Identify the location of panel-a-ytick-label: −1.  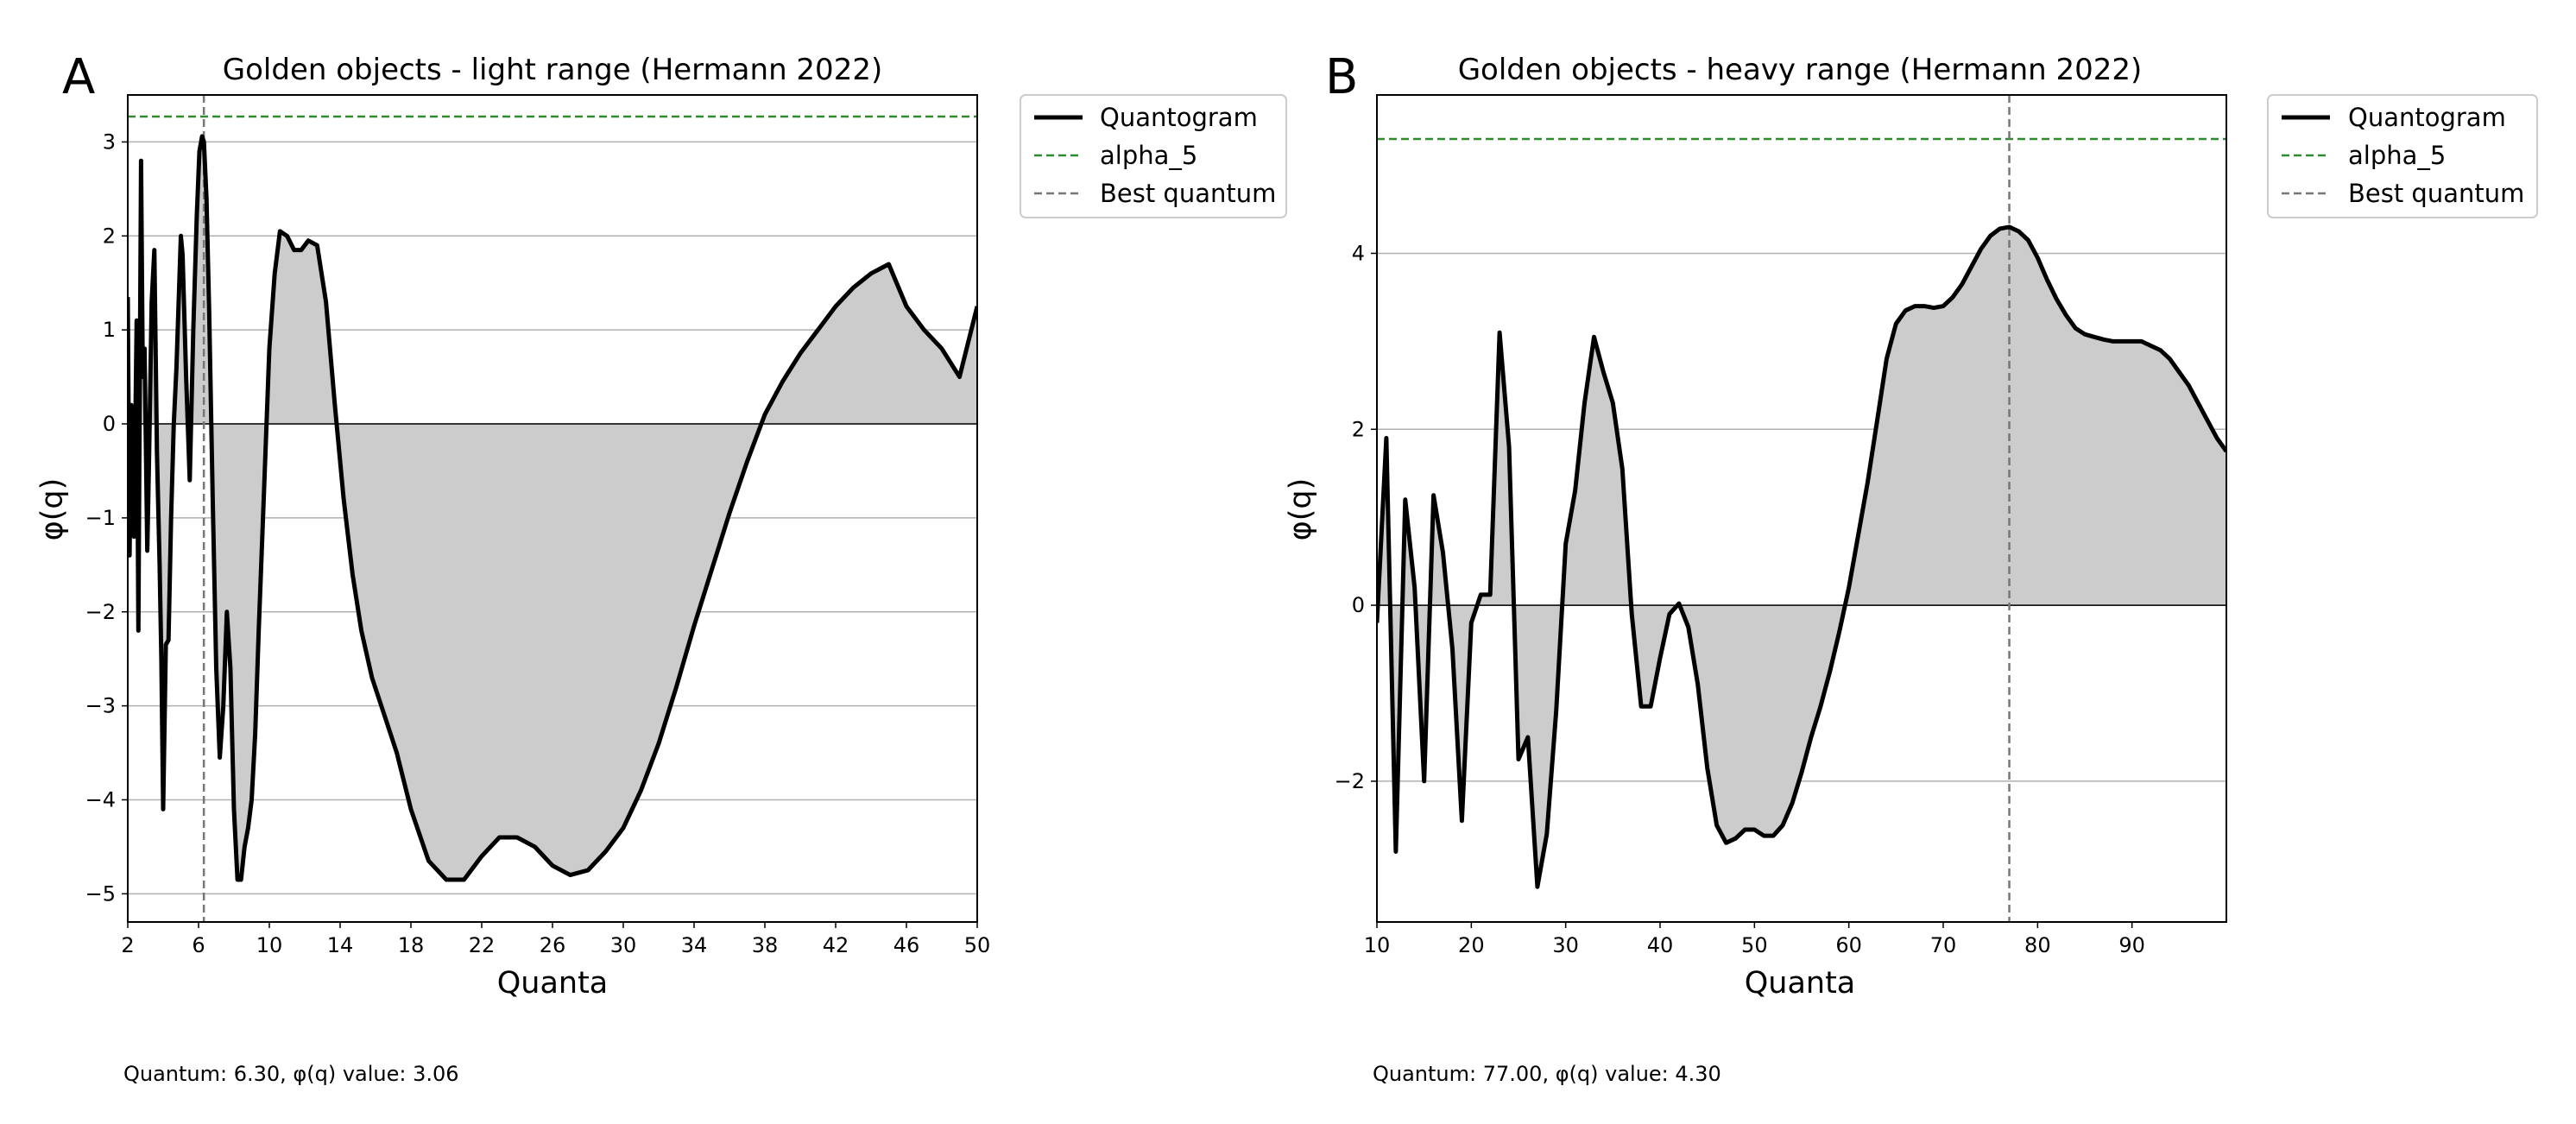
(100, 518).